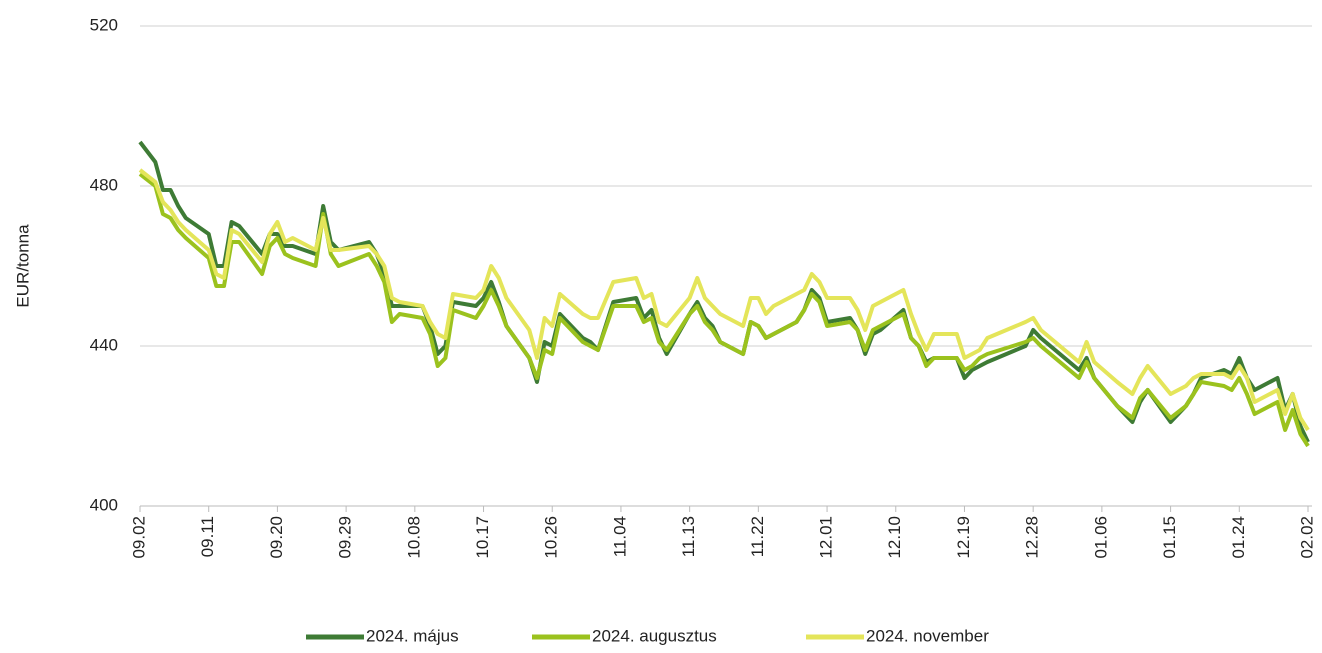 This screenshot has height=653, width=1322. What do you see at coordinates (413, 537) in the screenshot?
I see `x-tick-label: 10.08` at bounding box center [413, 537].